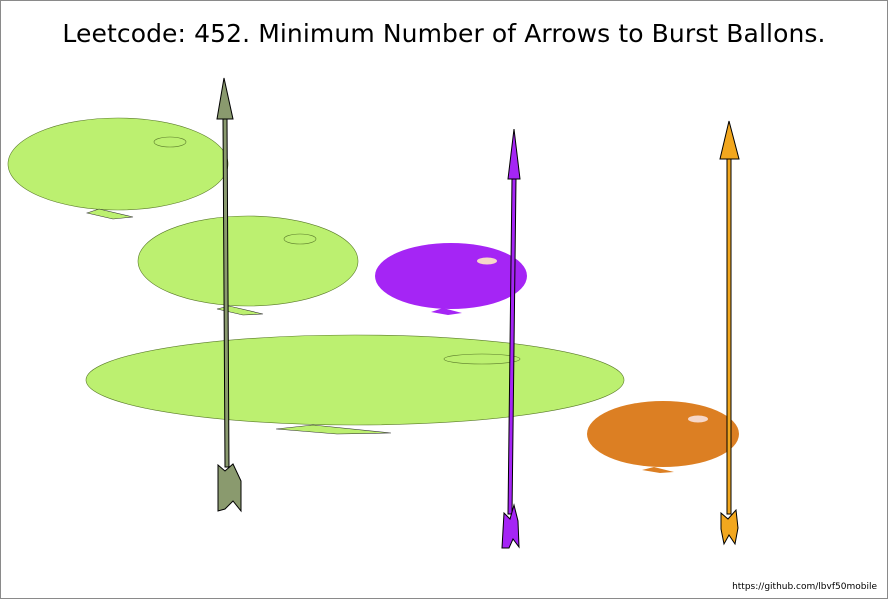 The width and height of the screenshot is (888, 599). What do you see at coordinates (663, 437) in the screenshot?
I see `balloon-orange` at bounding box center [663, 437].